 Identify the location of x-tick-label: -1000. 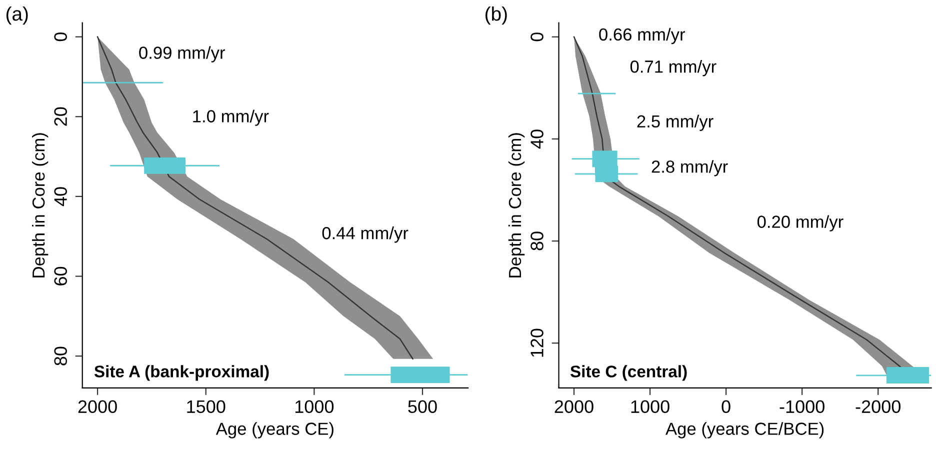
(802, 407).